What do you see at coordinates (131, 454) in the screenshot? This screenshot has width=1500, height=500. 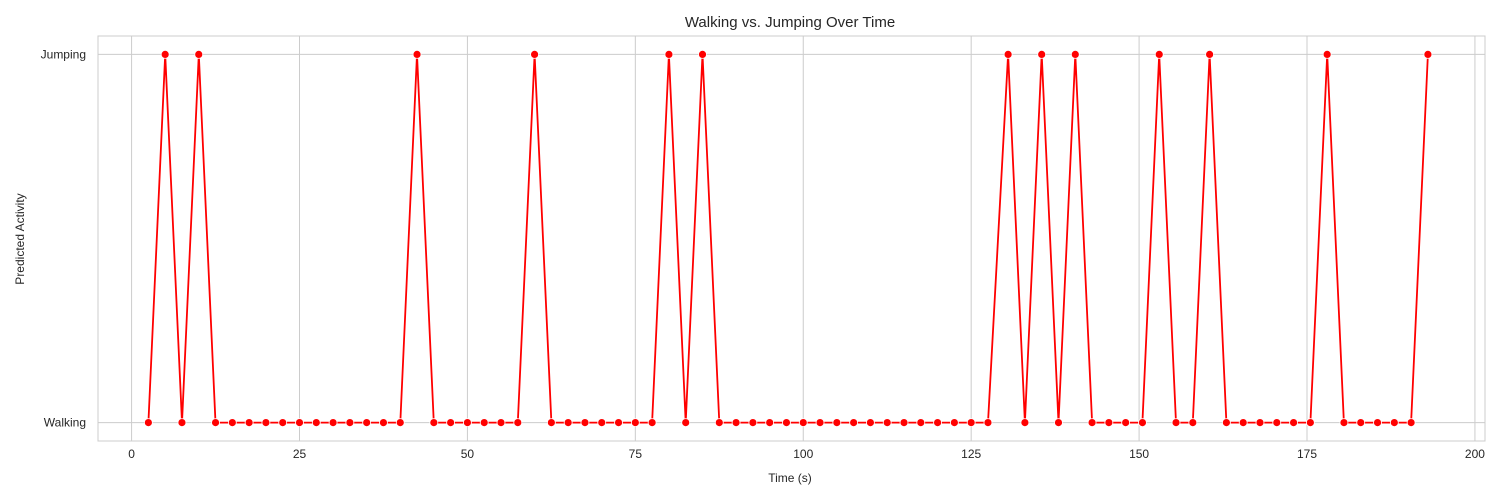 I see `x-tick-label: 0` at bounding box center [131, 454].